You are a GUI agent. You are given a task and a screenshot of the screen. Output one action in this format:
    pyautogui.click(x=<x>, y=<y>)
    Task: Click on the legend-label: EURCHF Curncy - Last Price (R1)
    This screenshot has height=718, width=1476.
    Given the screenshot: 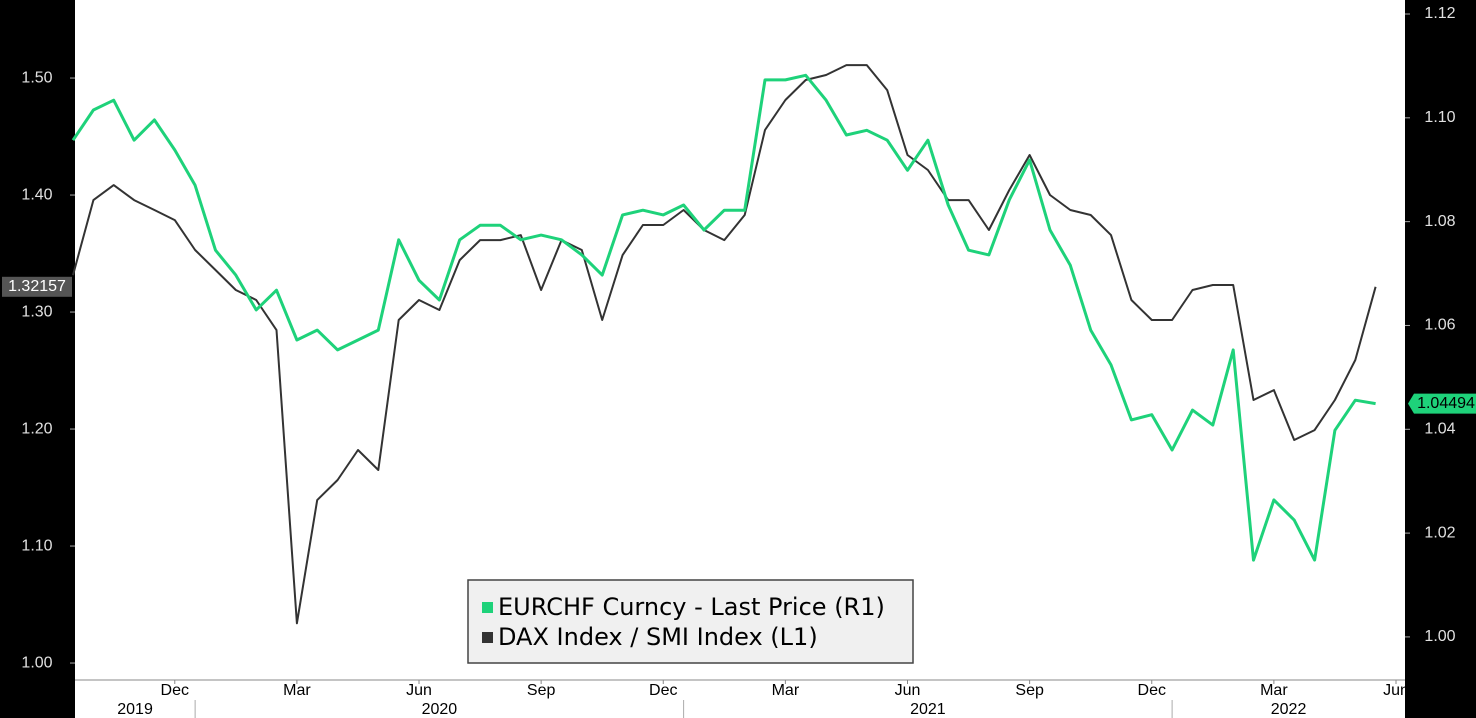 What is the action you would take?
    pyautogui.click(x=691, y=607)
    